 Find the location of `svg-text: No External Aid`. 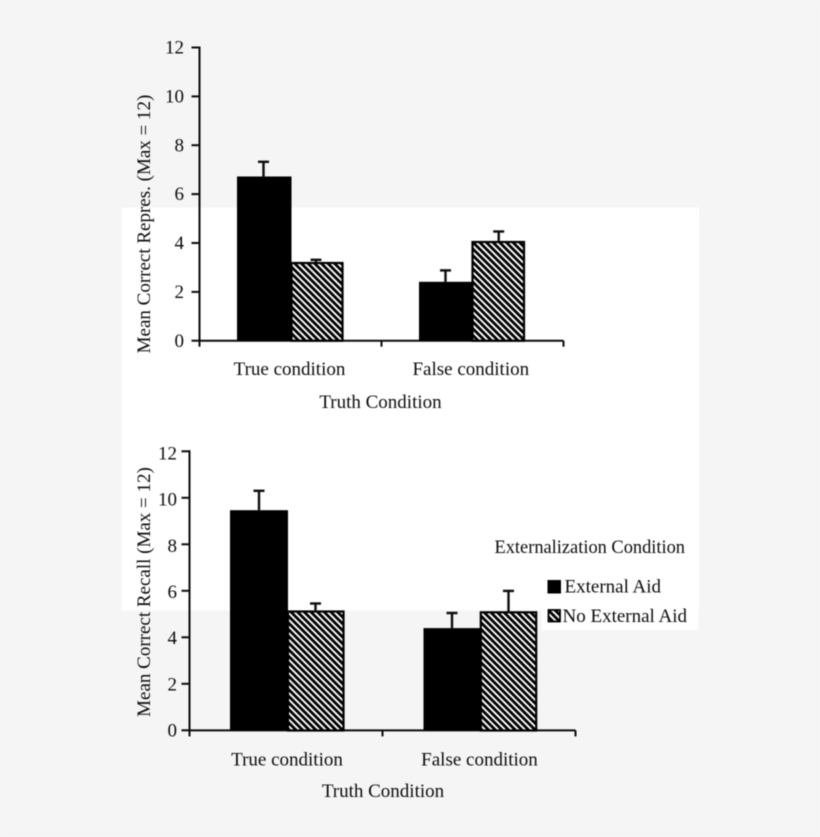

svg-text: No External Aid is located at coordinates (625, 616).